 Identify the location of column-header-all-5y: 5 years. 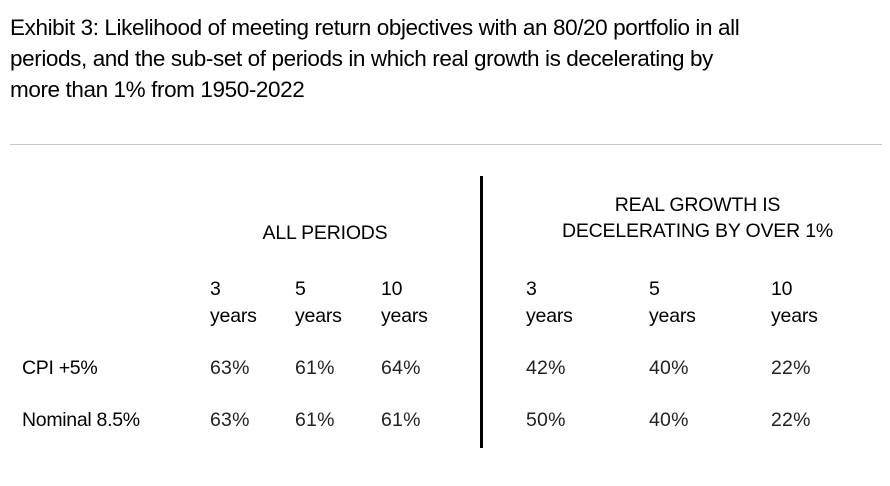
(318, 303).